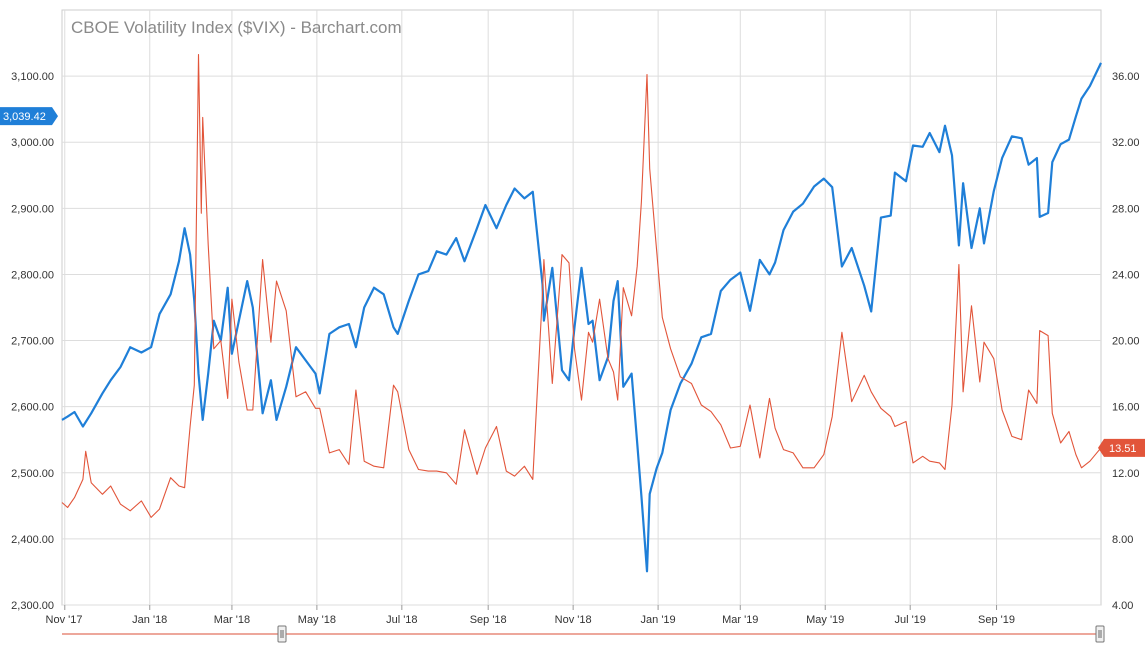 The width and height of the screenshot is (1145, 655). I want to click on y-left-tick-label: 2,500.00, so click(32, 474).